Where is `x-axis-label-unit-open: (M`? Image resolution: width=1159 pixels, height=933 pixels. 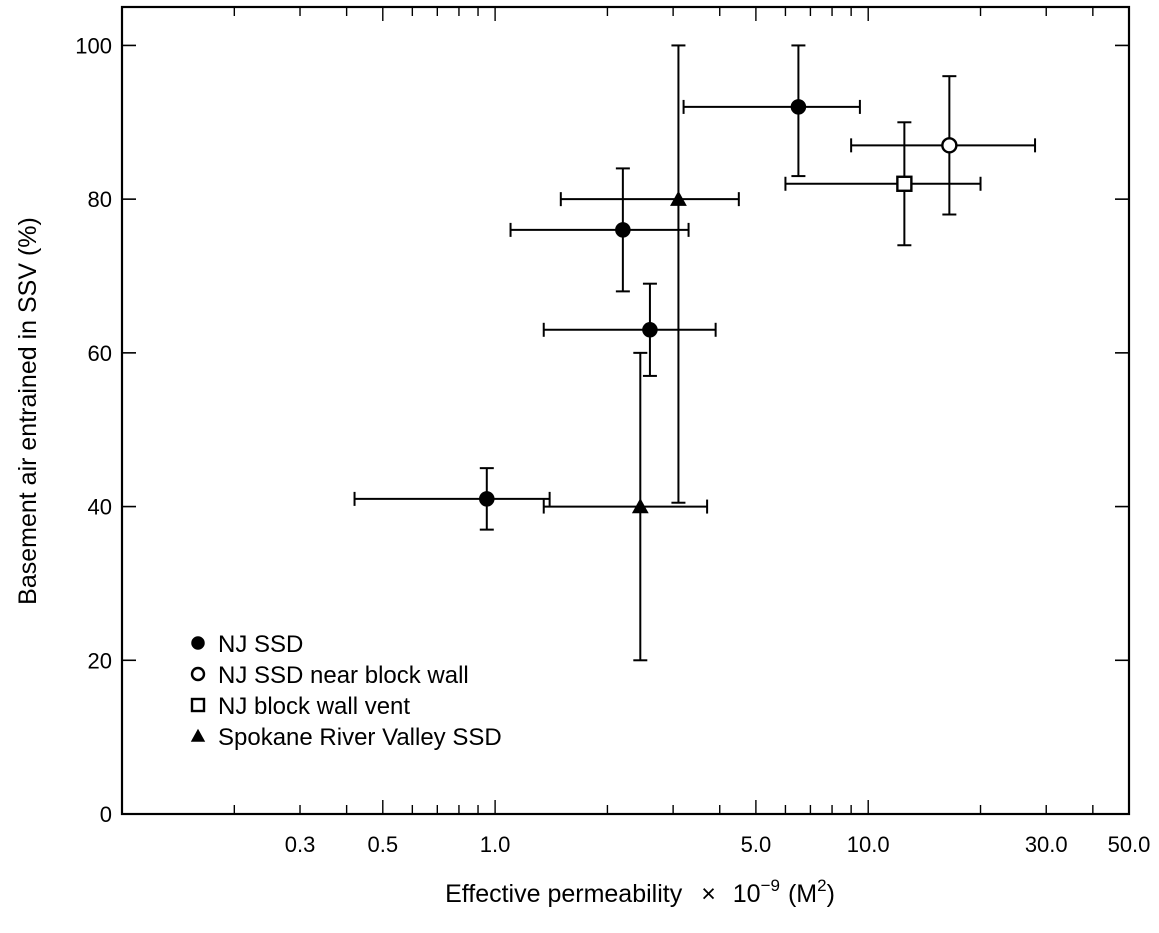
x-axis-label-unit-open: (M is located at coordinates (802, 894).